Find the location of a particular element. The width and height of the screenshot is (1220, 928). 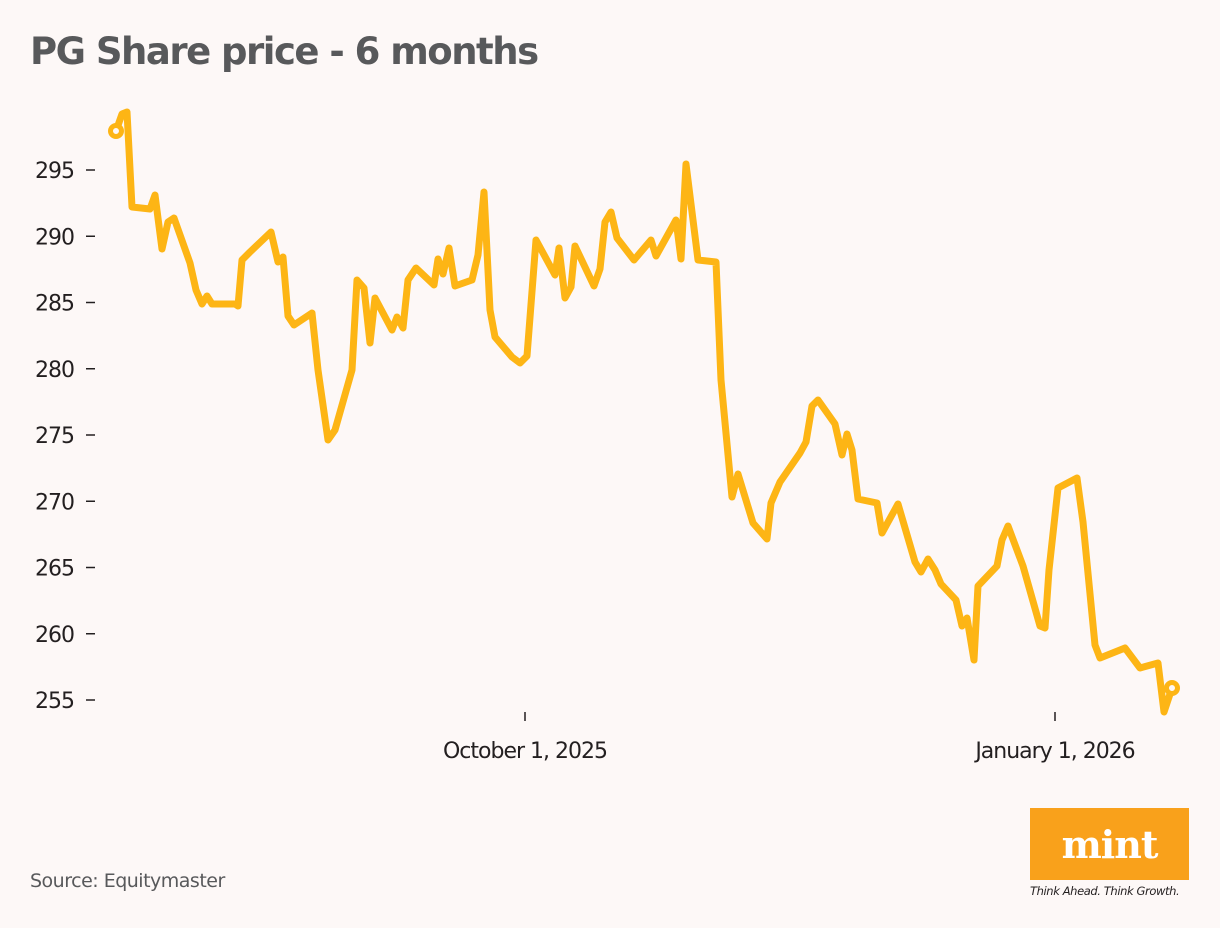

y-tick-label: 255 is located at coordinates (54, 701).